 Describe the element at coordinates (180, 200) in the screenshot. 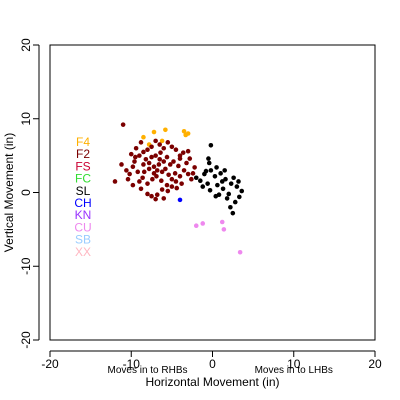

I see `data-point-ch` at that location.